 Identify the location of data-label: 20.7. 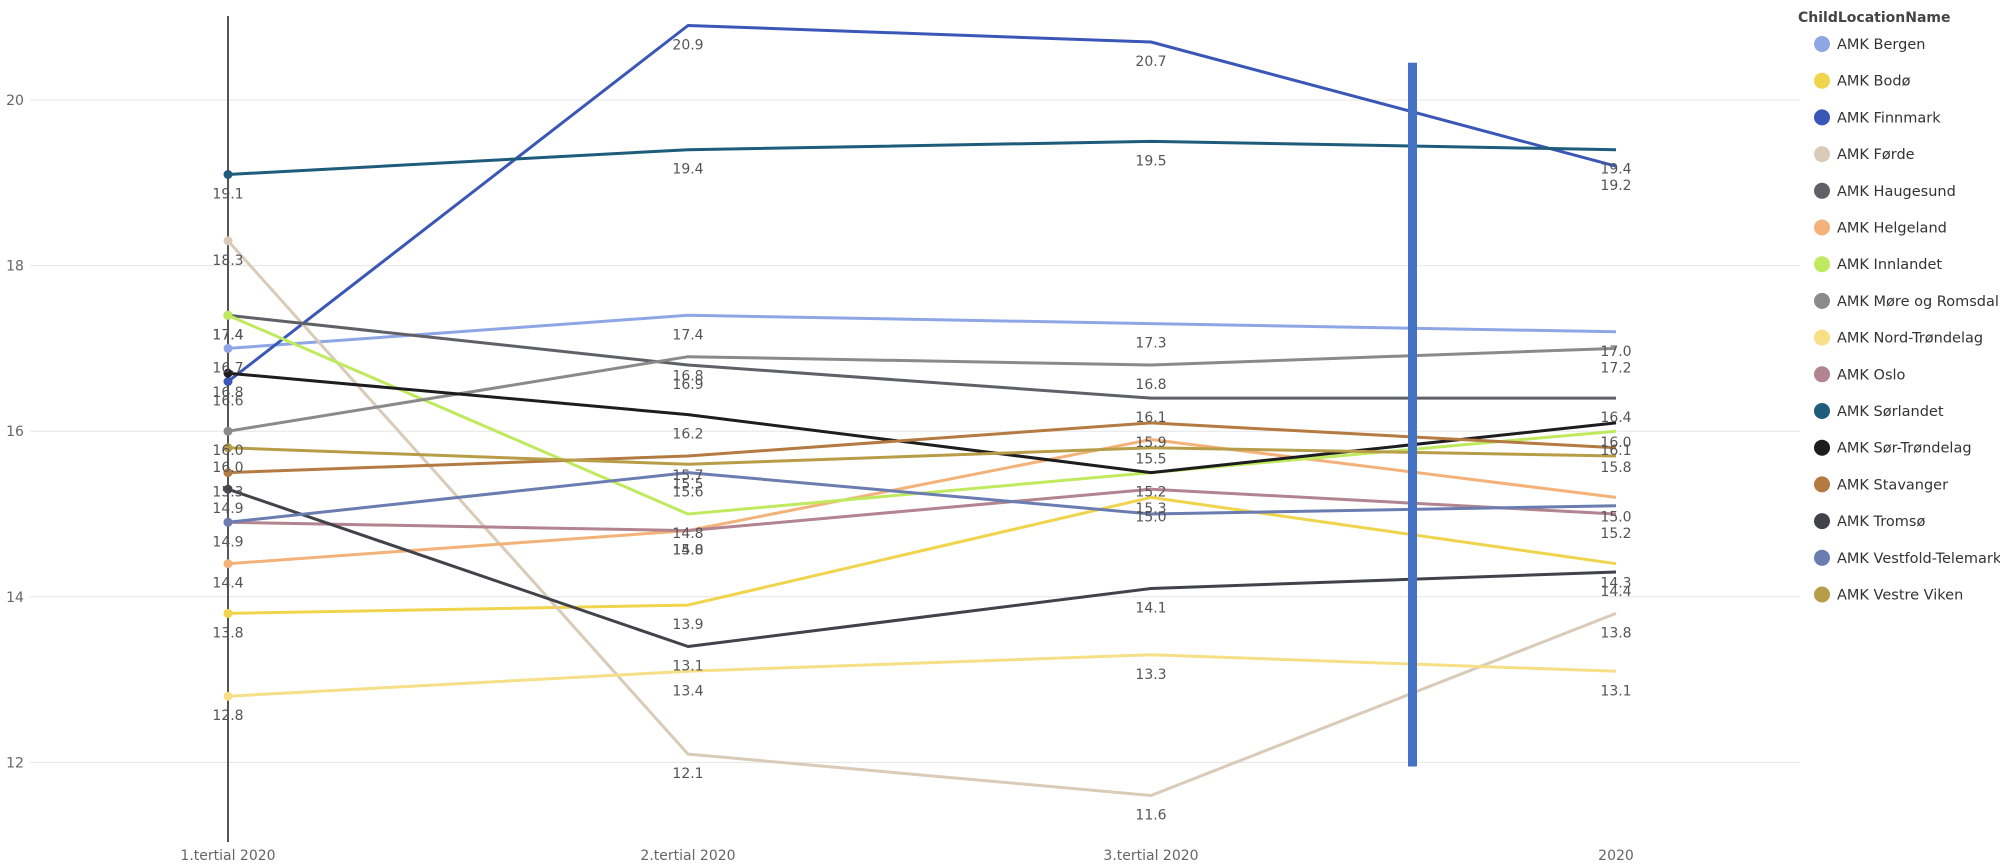
(1150, 62).